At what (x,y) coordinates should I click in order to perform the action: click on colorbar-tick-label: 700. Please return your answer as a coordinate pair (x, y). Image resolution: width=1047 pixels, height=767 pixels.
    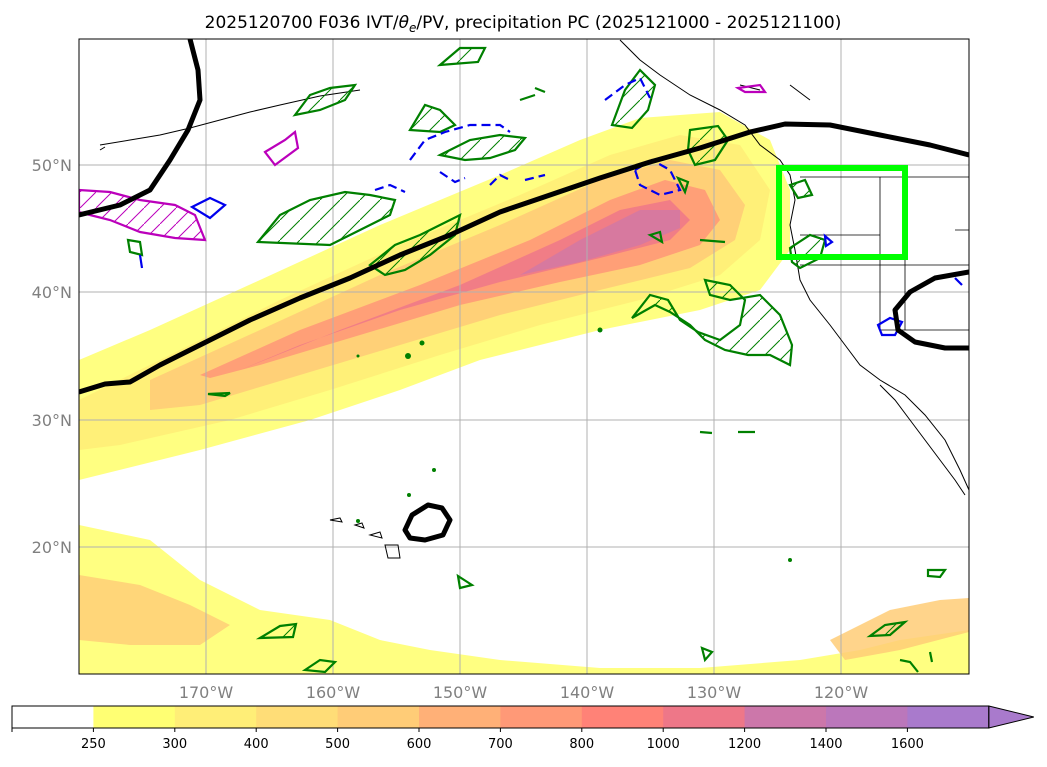
    Looking at the image, I should click on (500, 744).